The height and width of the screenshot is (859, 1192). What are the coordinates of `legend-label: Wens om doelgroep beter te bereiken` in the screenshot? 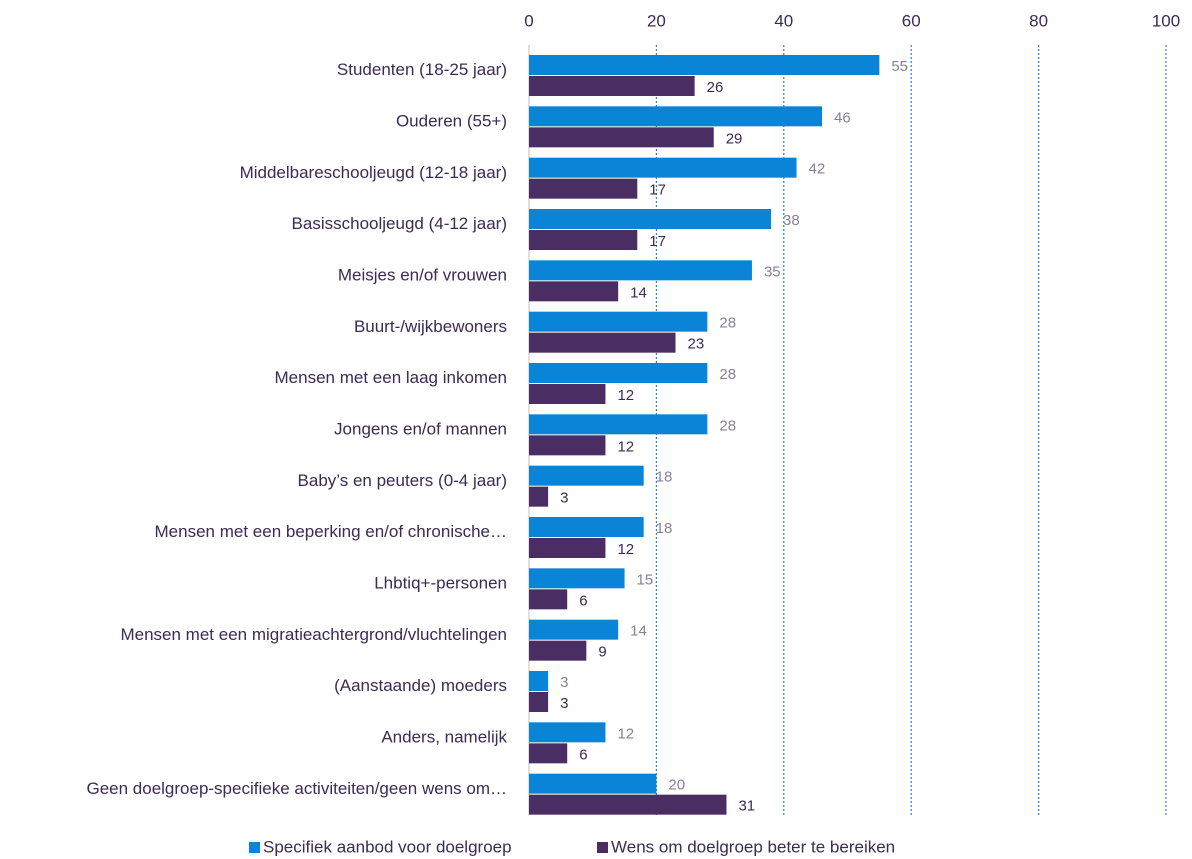 It's located at (753, 846).